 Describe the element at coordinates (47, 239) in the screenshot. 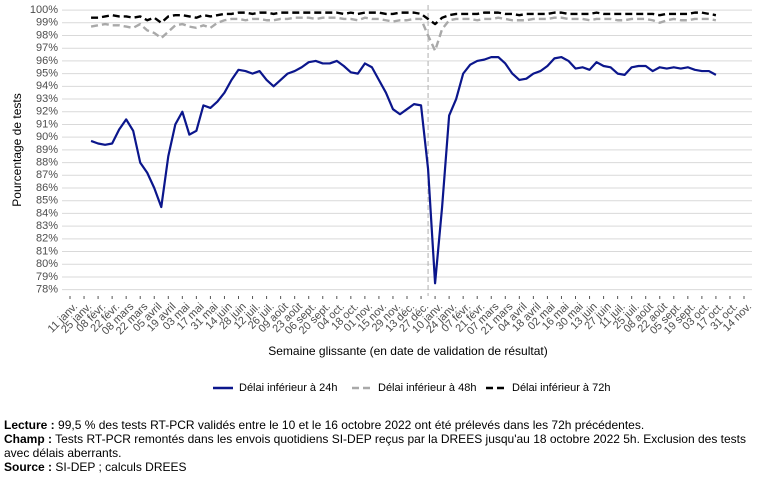

I see `y-tick-label: 82%` at that location.